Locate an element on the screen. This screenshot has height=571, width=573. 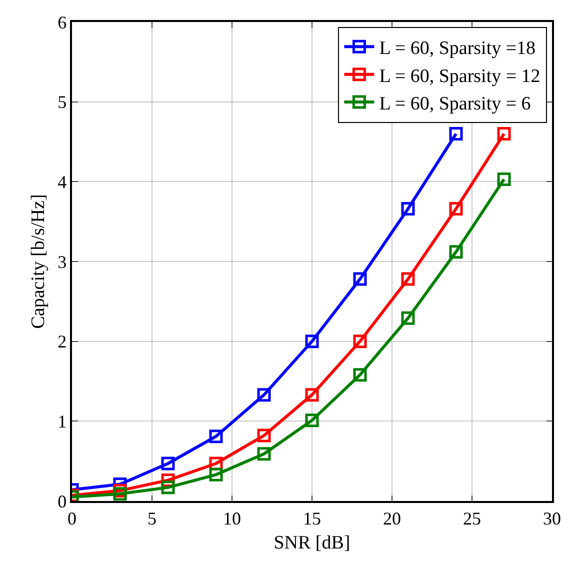
x-tick-label: 25 is located at coordinates (472, 518).